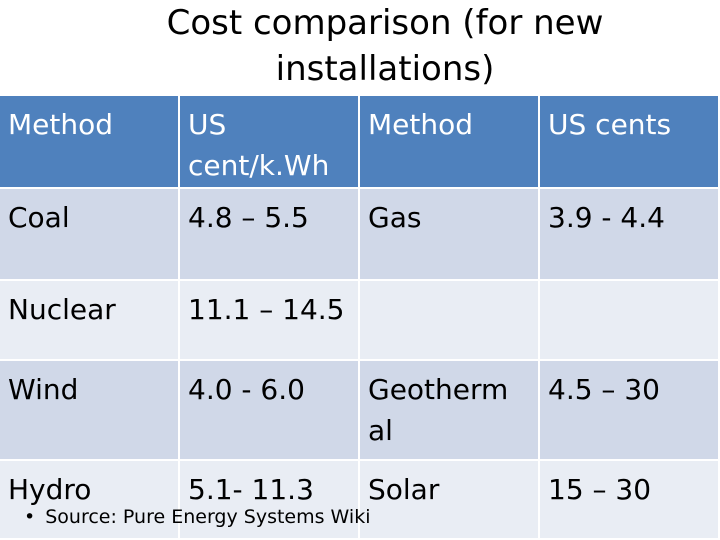 This screenshot has width=720, height=540. I want to click on table-cell: 15 – 30, so click(630, 500).